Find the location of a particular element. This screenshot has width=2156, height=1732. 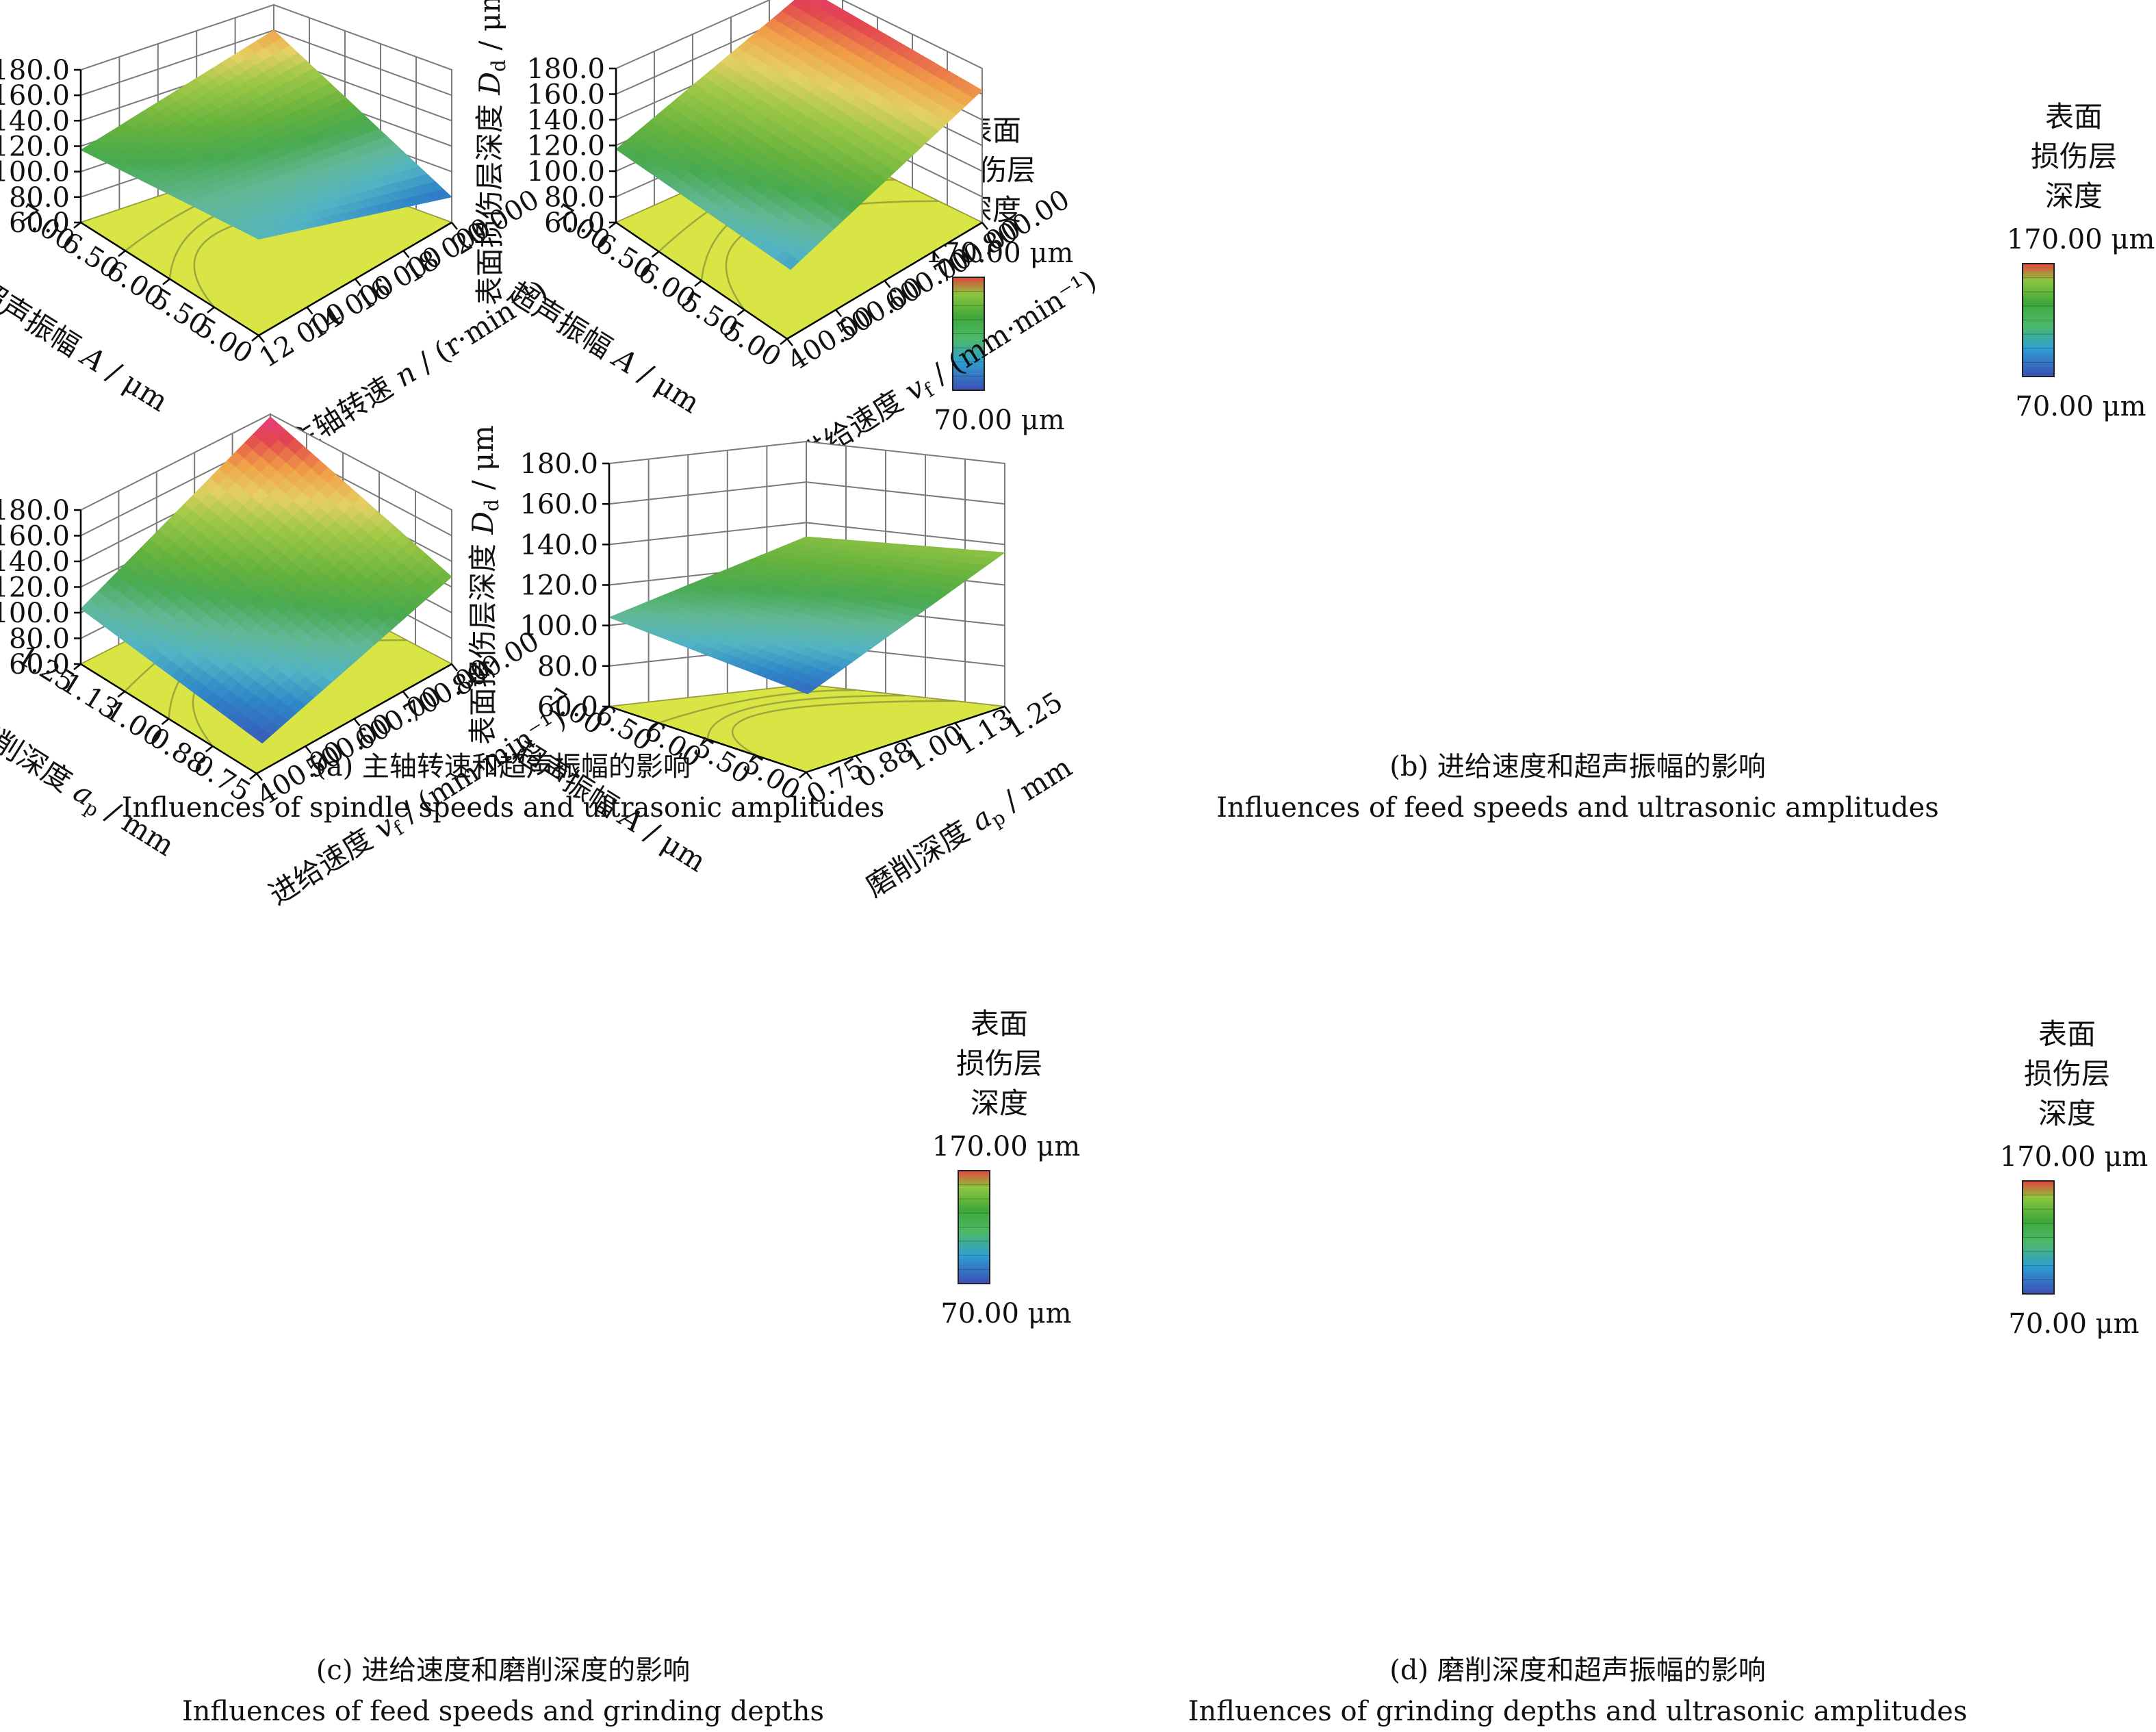

caption-a-zh: (a) 主轴转速和超声振幅的影响 is located at coordinates (503, 766).